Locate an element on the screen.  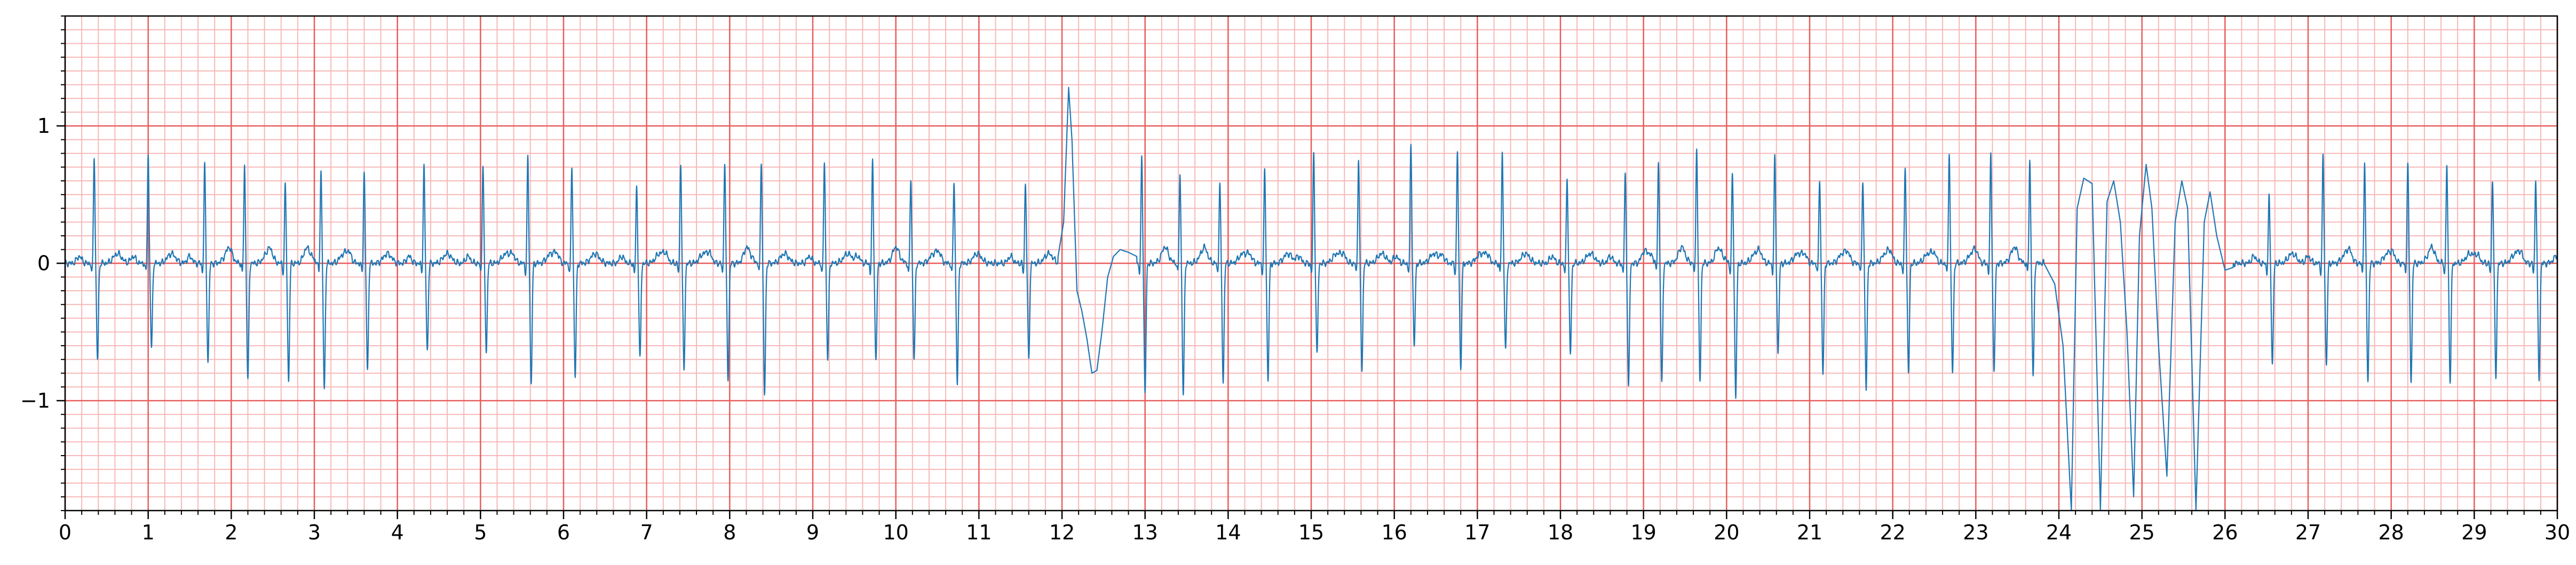
x-tick-label: 28 is located at coordinates (2391, 533).